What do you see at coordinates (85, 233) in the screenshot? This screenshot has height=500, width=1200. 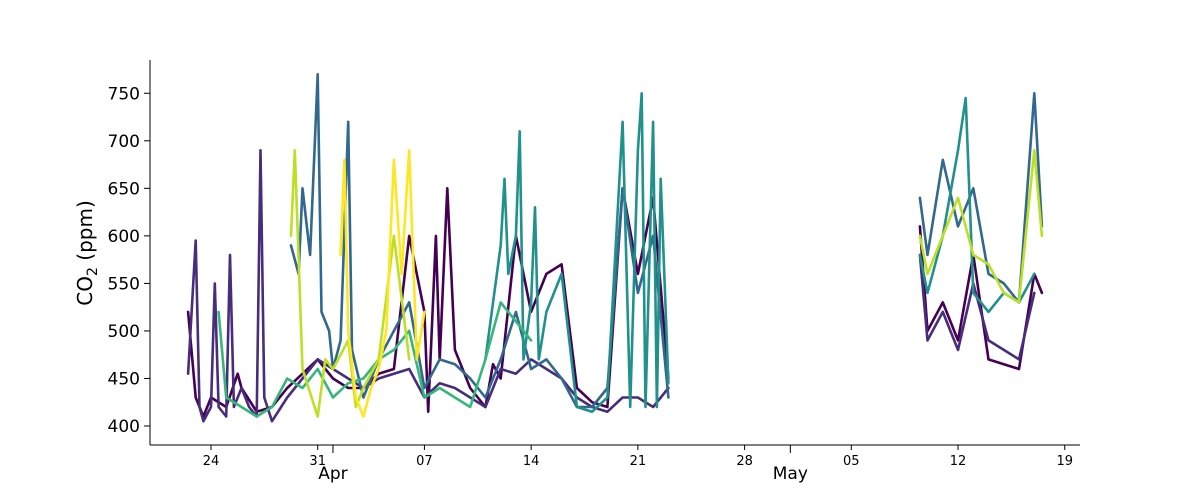 I see `y-axis-label-unit: (ppm)` at bounding box center [85, 233].